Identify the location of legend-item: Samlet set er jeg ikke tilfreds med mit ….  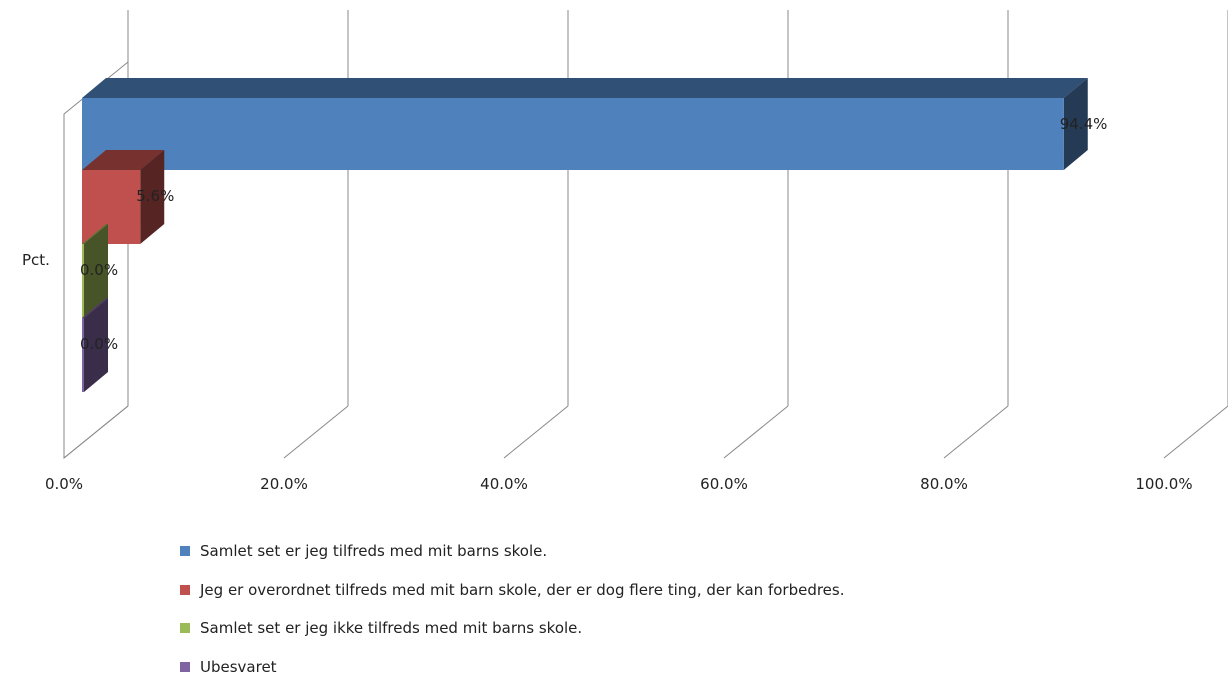
(512, 628).